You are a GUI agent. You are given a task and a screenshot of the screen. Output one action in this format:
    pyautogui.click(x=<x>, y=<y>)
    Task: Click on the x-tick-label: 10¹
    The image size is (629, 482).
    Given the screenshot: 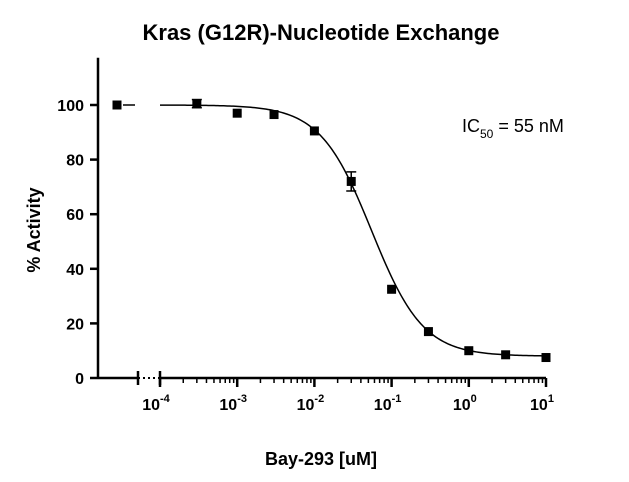 What is the action you would take?
    pyautogui.click(x=542, y=403)
    